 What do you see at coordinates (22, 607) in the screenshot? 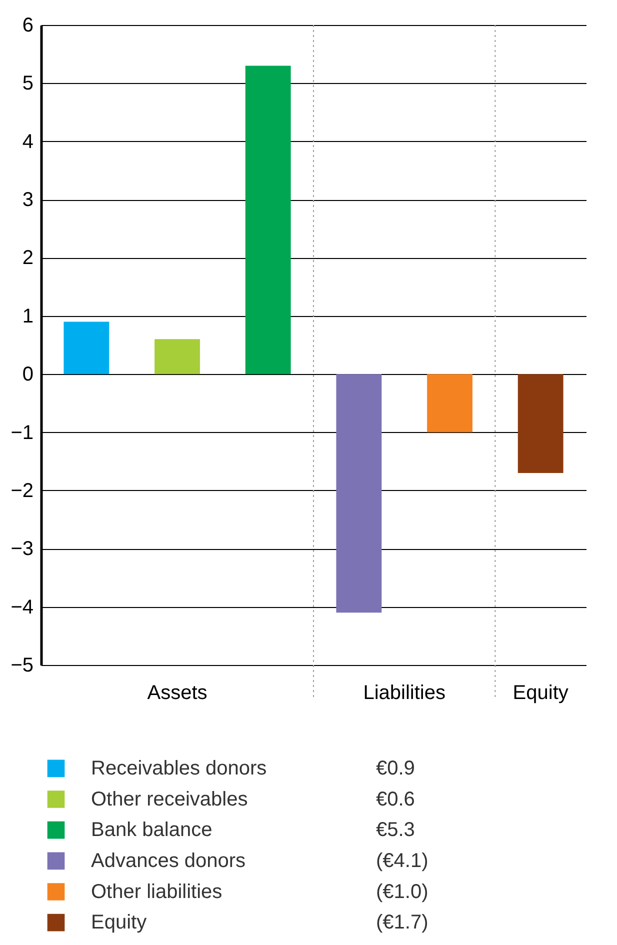
I see `y-tick-label: −4` at bounding box center [22, 607].